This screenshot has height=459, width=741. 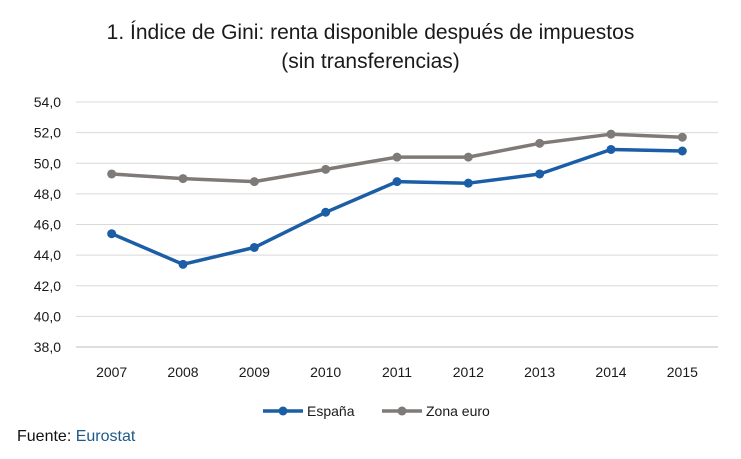 What do you see at coordinates (325, 372) in the screenshot?
I see `x-tick-label: 2010` at bounding box center [325, 372].